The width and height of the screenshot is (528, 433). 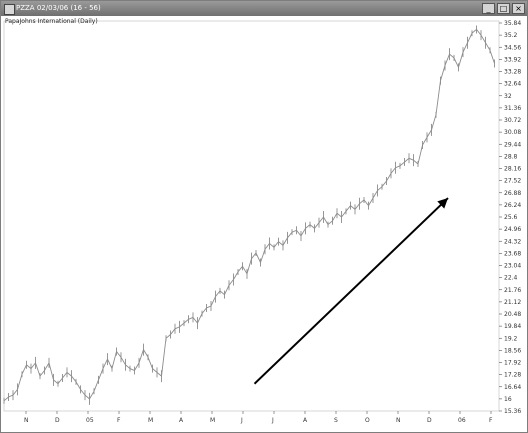 What do you see at coordinates (512, 314) in the screenshot?
I see `y-tick-label: 20.48` at bounding box center [512, 314].